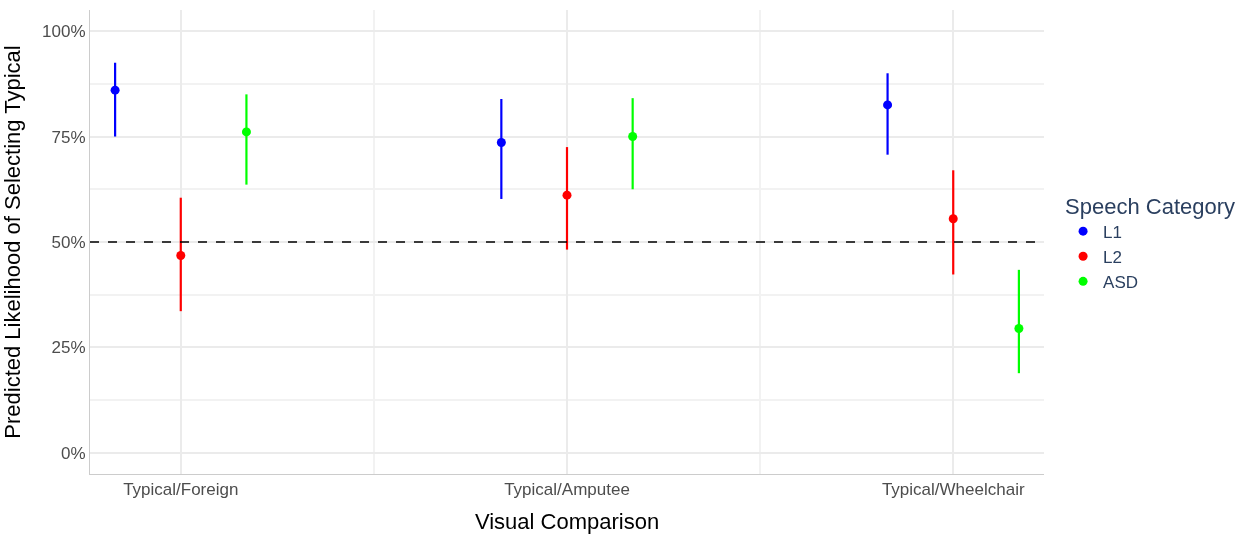 The image size is (1247, 540). What do you see at coordinates (68, 242) in the screenshot?
I see `y-tick-label: 50%` at bounding box center [68, 242].